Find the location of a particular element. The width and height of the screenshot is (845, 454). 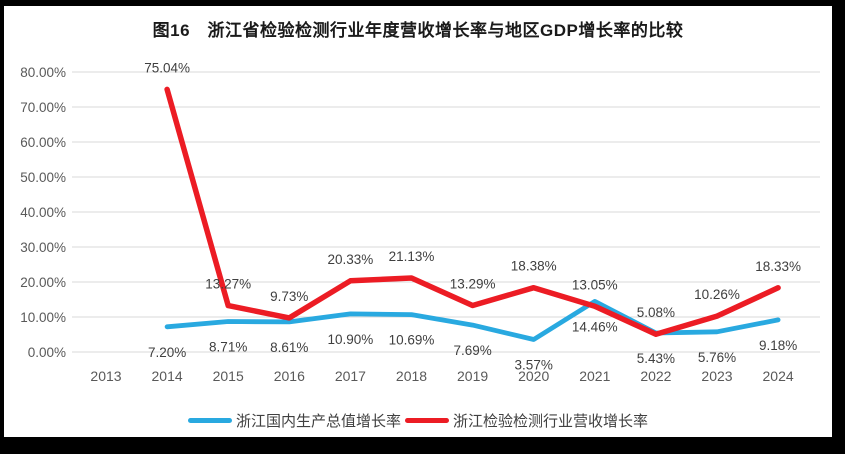

revenue-series-swatch is located at coordinates (427, 420).